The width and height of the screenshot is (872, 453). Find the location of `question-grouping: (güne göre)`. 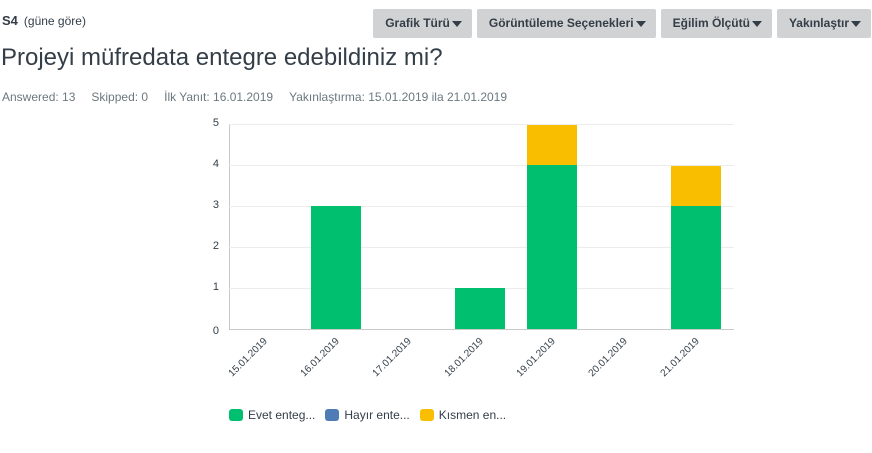

question-grouping: (güne göre) is located at coordinates (54, 21).